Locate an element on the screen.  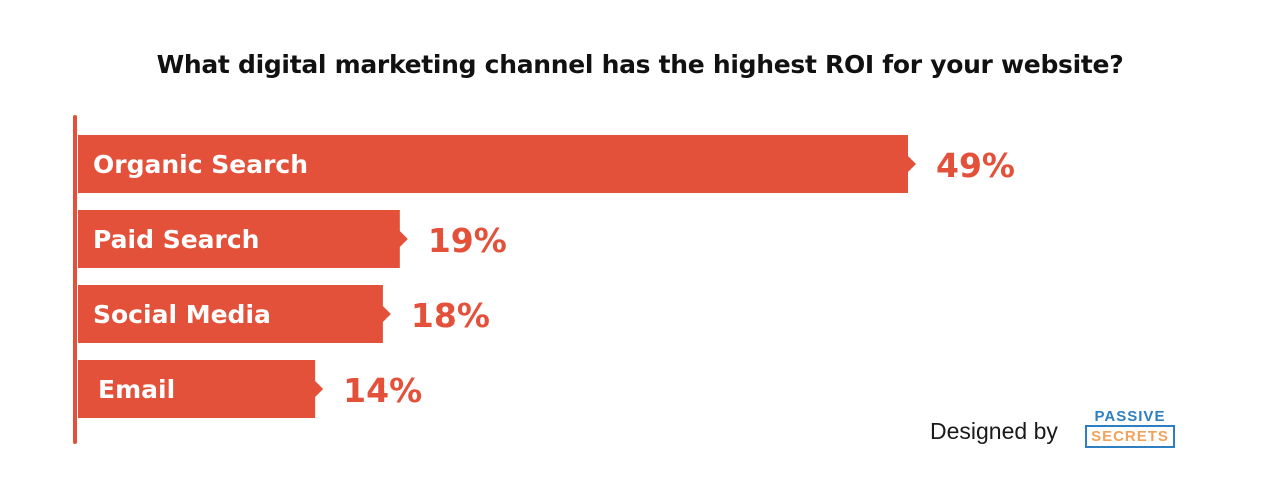
category-label: Social Media is located at coordinates (182, 314).